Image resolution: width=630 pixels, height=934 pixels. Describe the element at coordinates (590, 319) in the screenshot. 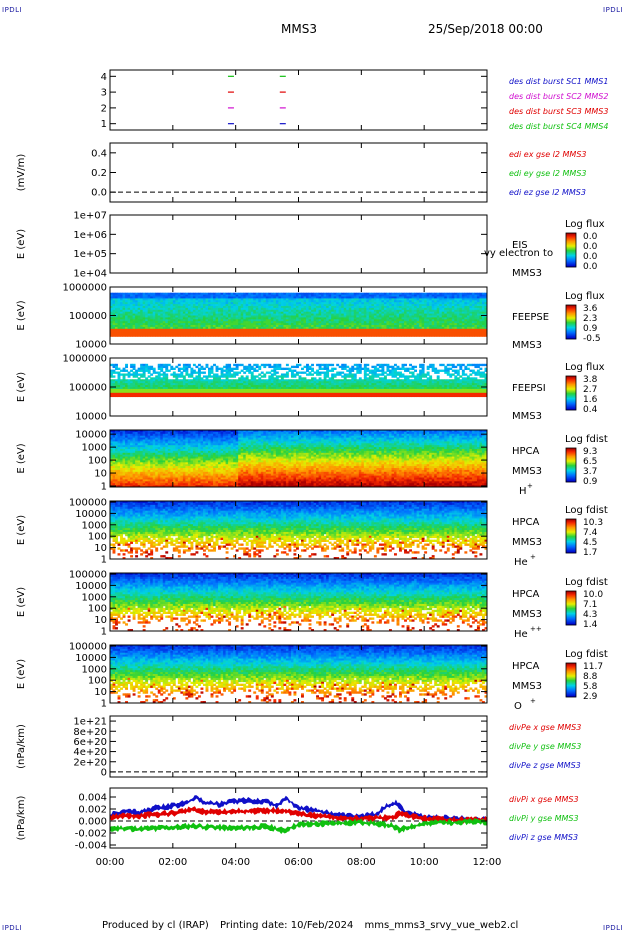

I see `colorbar-tick-label: 2.3` at that location.